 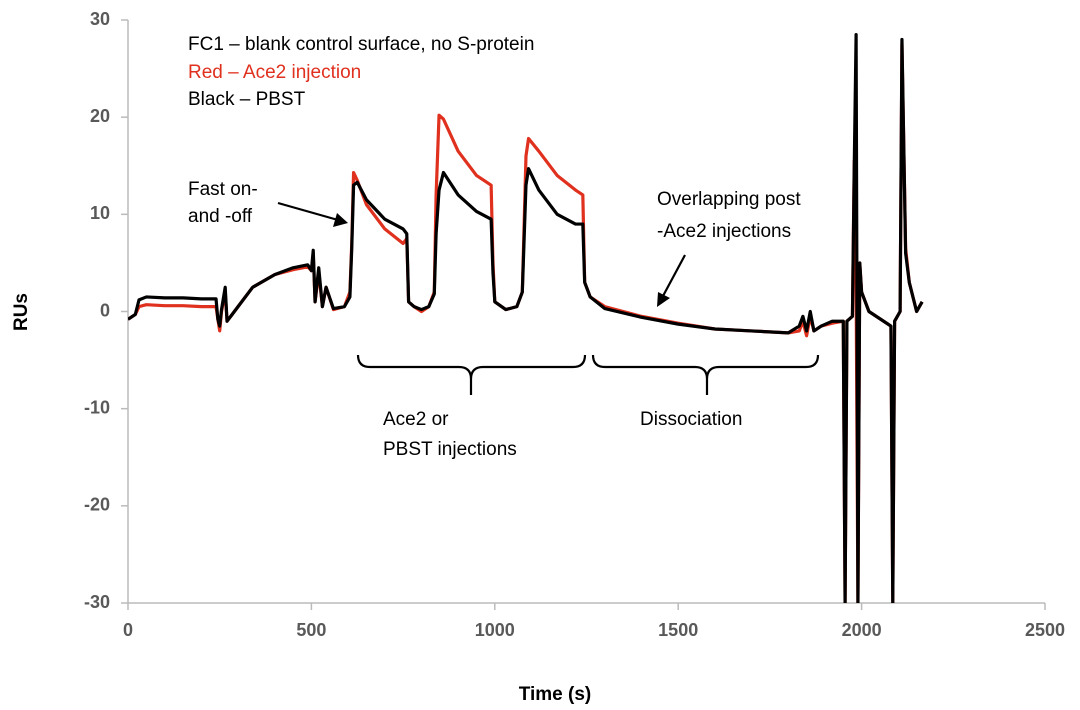 What do you see at coordinates (311, 630) in the screenshot?
I see `x-tick-label: 500` at bounding box center [311, 630].